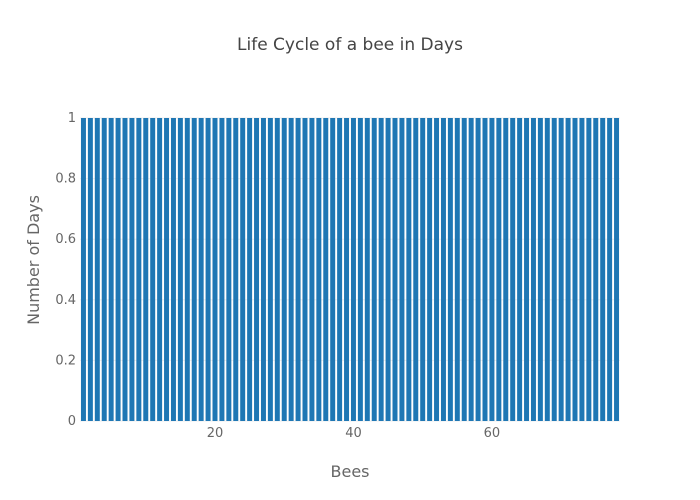  Describe the element at coordinates (72, 421) in the screenshot. I see `y-tick-label: 0` at that location.